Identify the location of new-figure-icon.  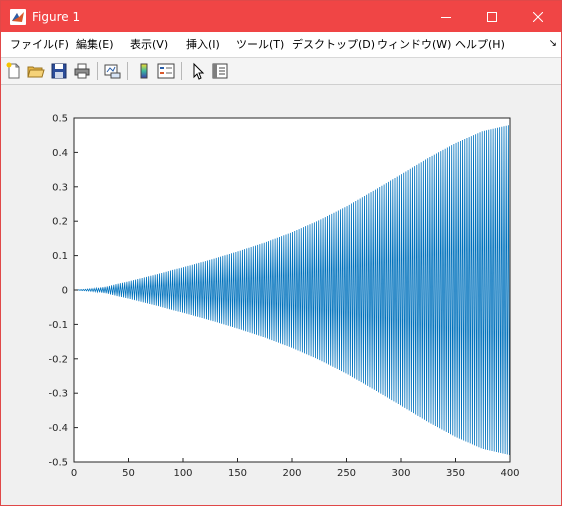
(14, 71).